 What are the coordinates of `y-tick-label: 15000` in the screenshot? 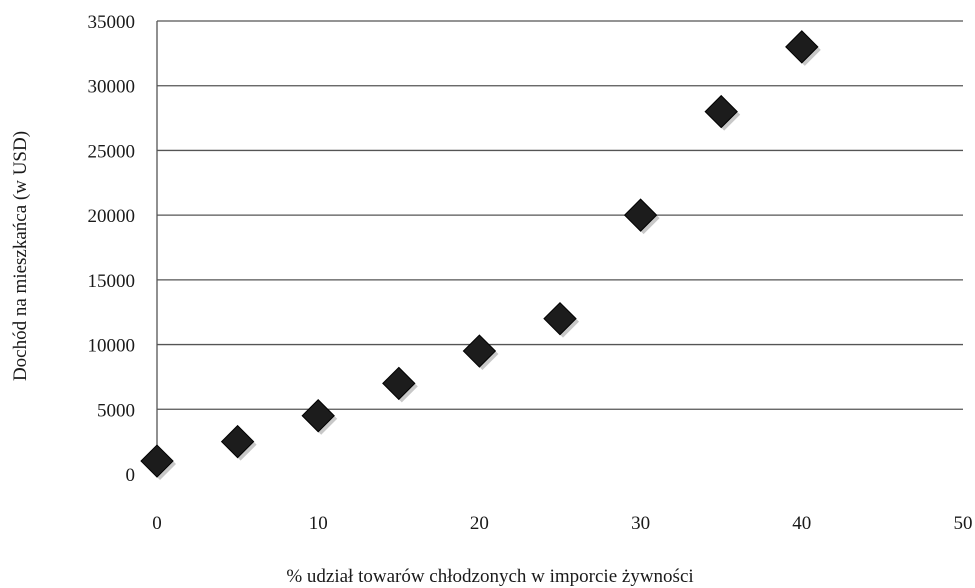 It's located at (112, 281).